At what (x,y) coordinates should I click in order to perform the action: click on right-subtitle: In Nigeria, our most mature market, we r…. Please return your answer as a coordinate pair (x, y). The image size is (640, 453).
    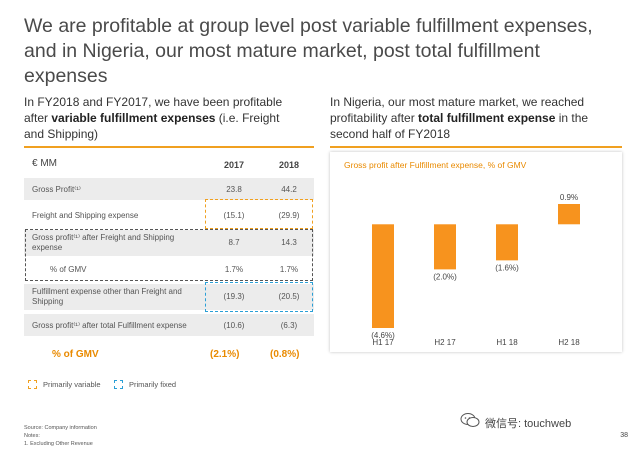
    Looking at the image, I should click on (470, 118).